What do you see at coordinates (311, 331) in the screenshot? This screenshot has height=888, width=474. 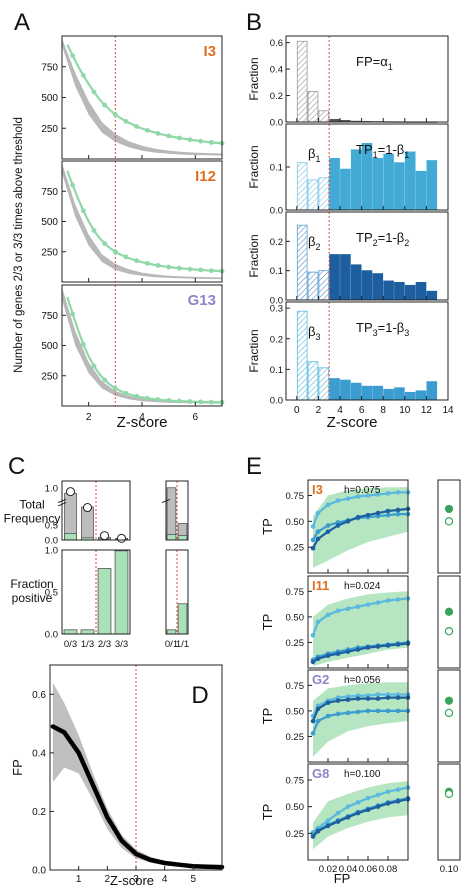 I see `beta-symbol: β` at bounding box center [311, 331].